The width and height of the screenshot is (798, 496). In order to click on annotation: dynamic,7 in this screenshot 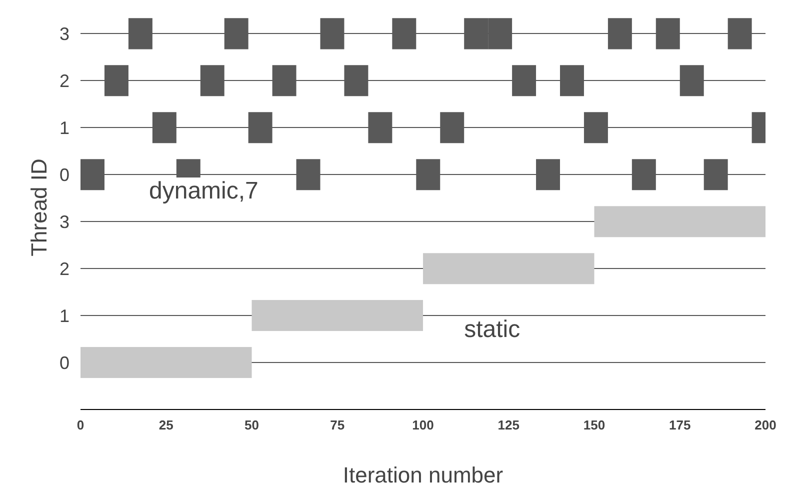, I will do `click(203, 191)`.